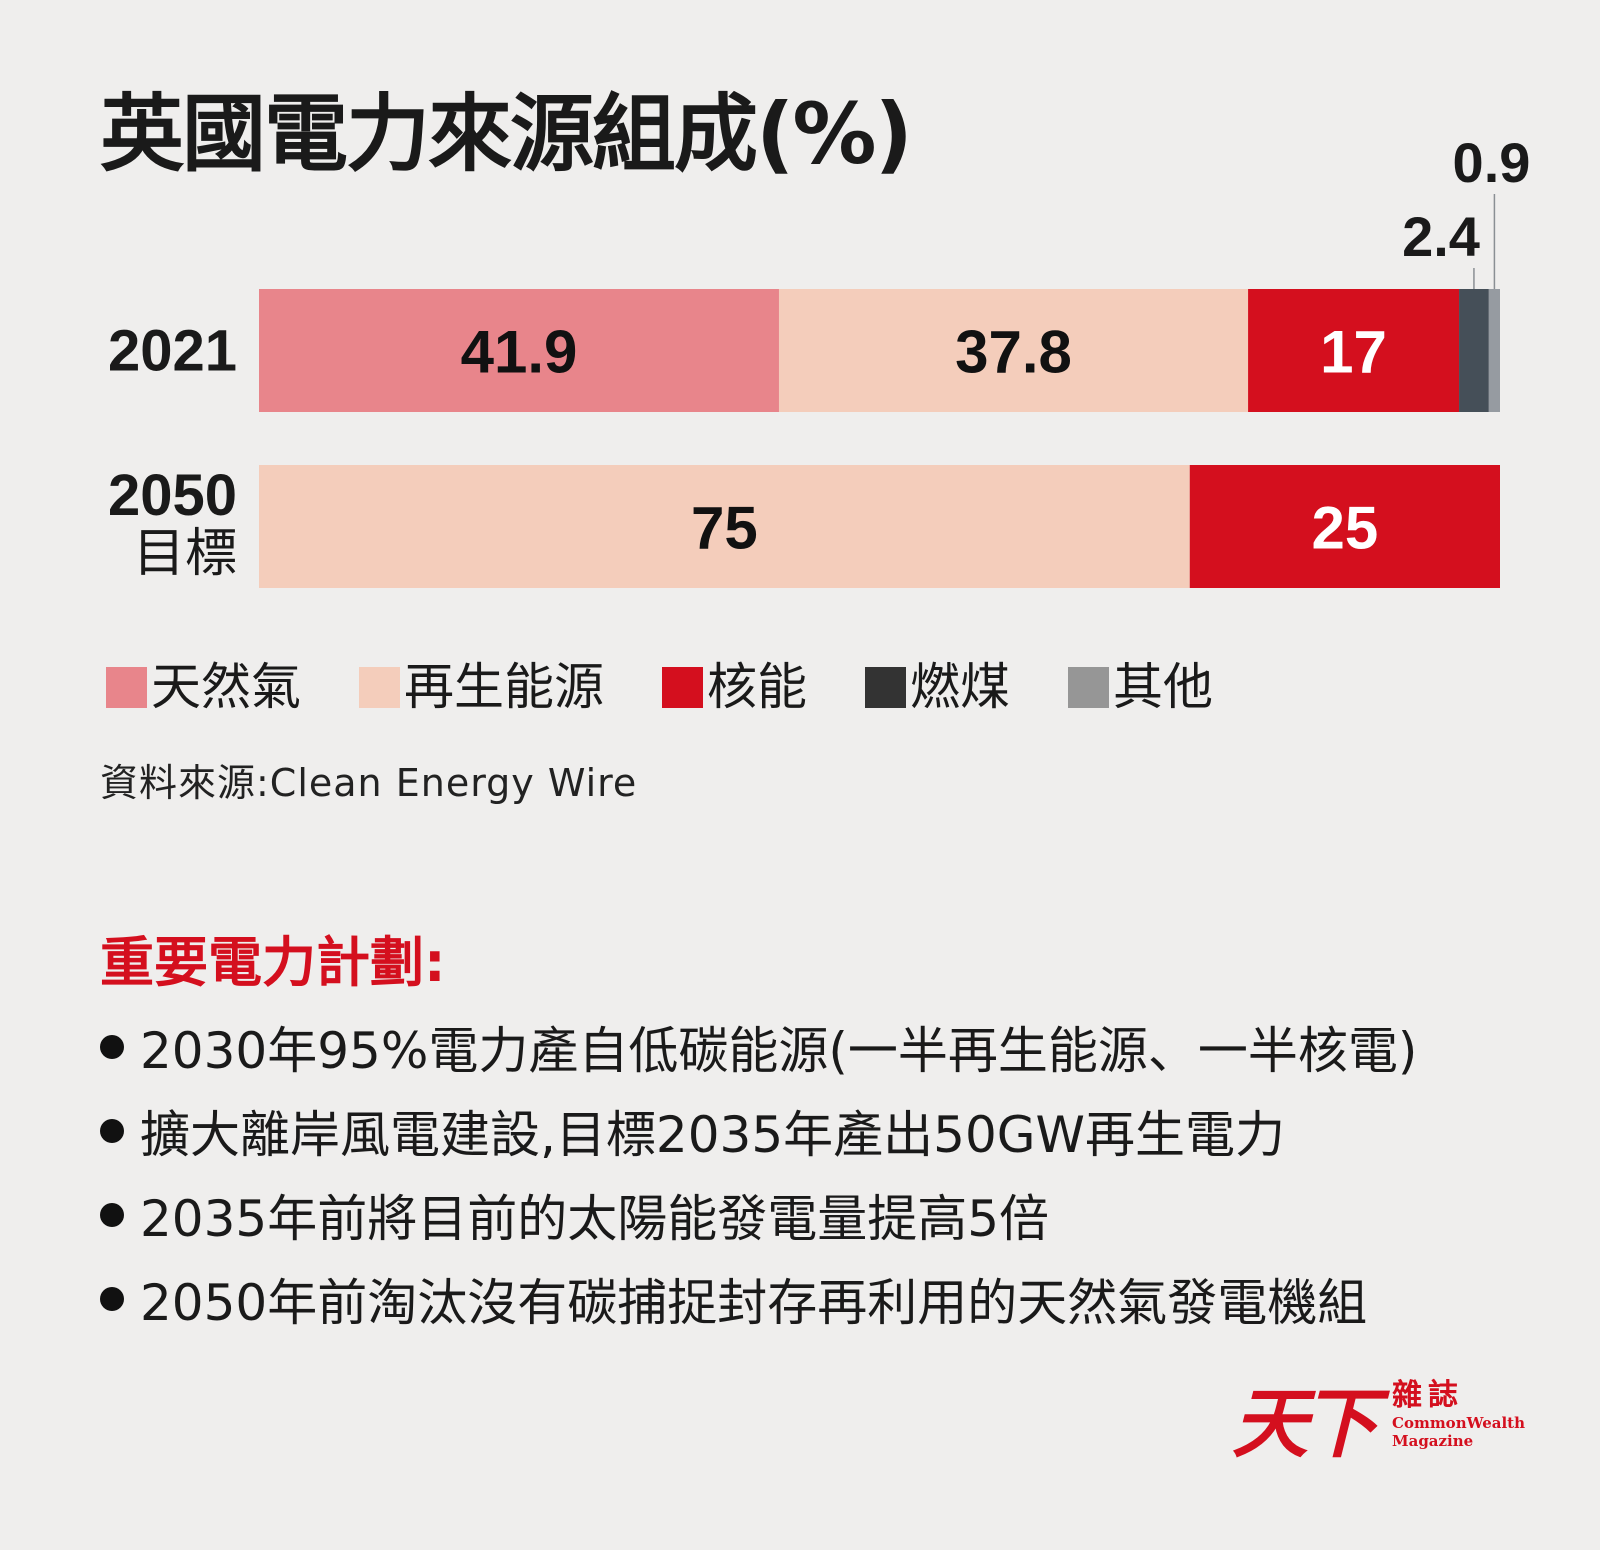 This screenshot has width=1600, height=1550. What do you see at coordinates (172, 523) in the screenshot?
I see `category-label: 2050 目標` at bounding box center [172, 523].